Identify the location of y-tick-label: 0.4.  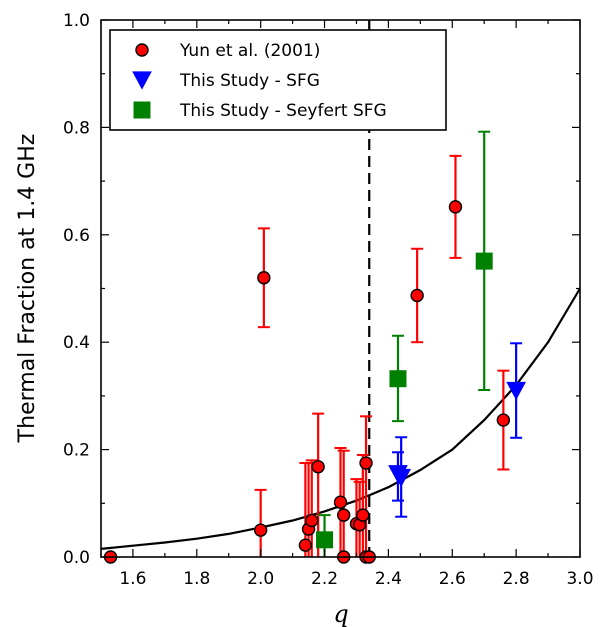
(76, 343).